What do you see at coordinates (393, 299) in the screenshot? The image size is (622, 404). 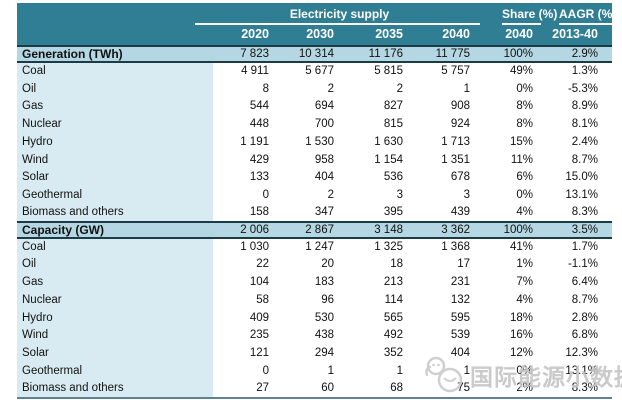 I see `value-cell: 114` at bounding box center [393, 299].